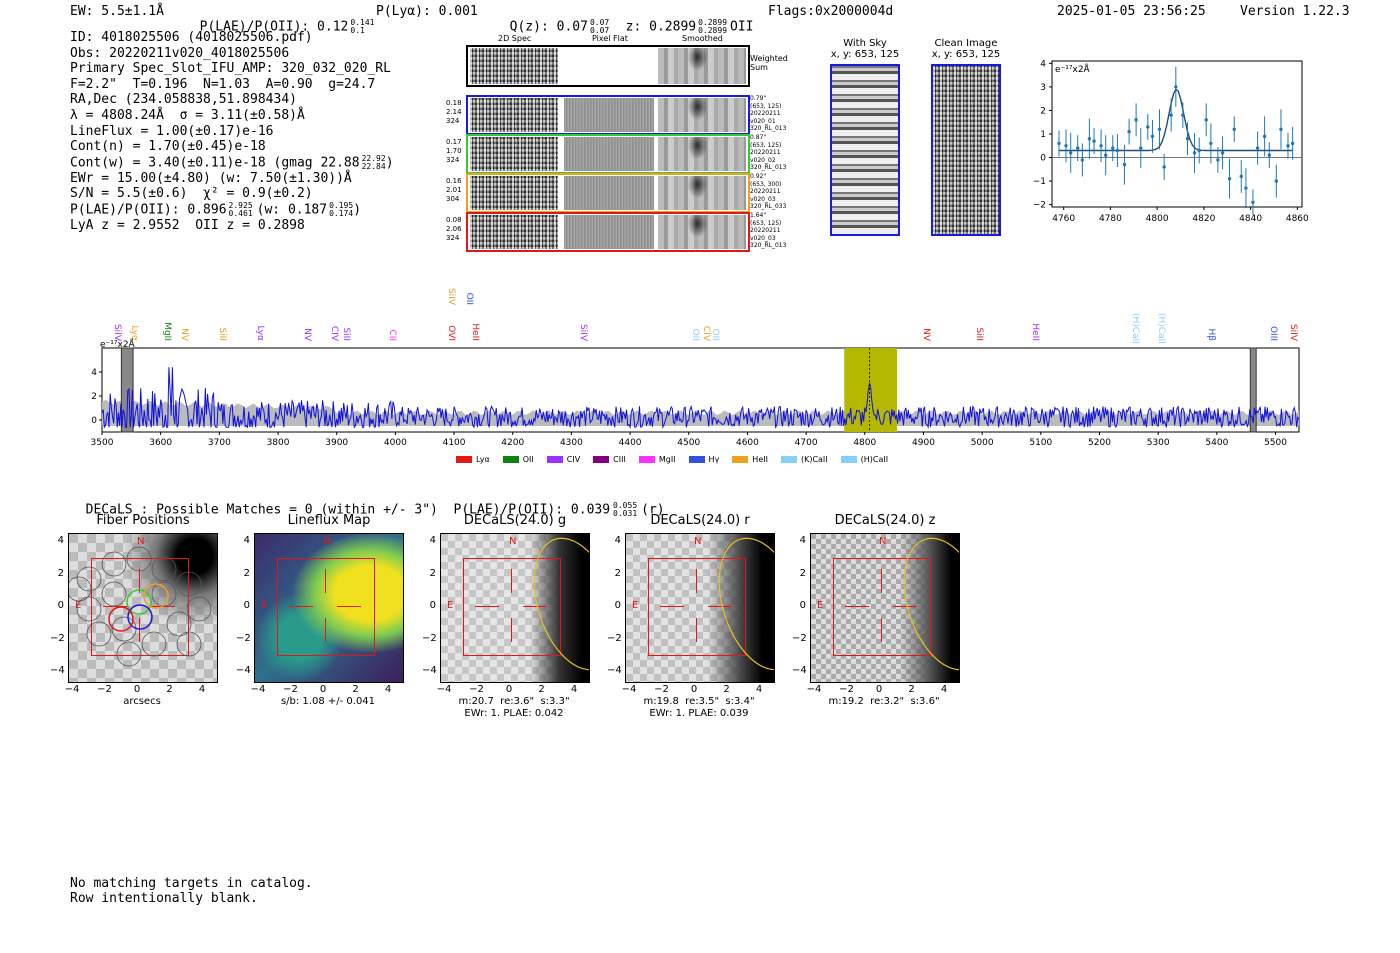  Describe the element at coordinates (1039, 206) in the screenshot. I see `zoom-ytick-label: −2` at that location.